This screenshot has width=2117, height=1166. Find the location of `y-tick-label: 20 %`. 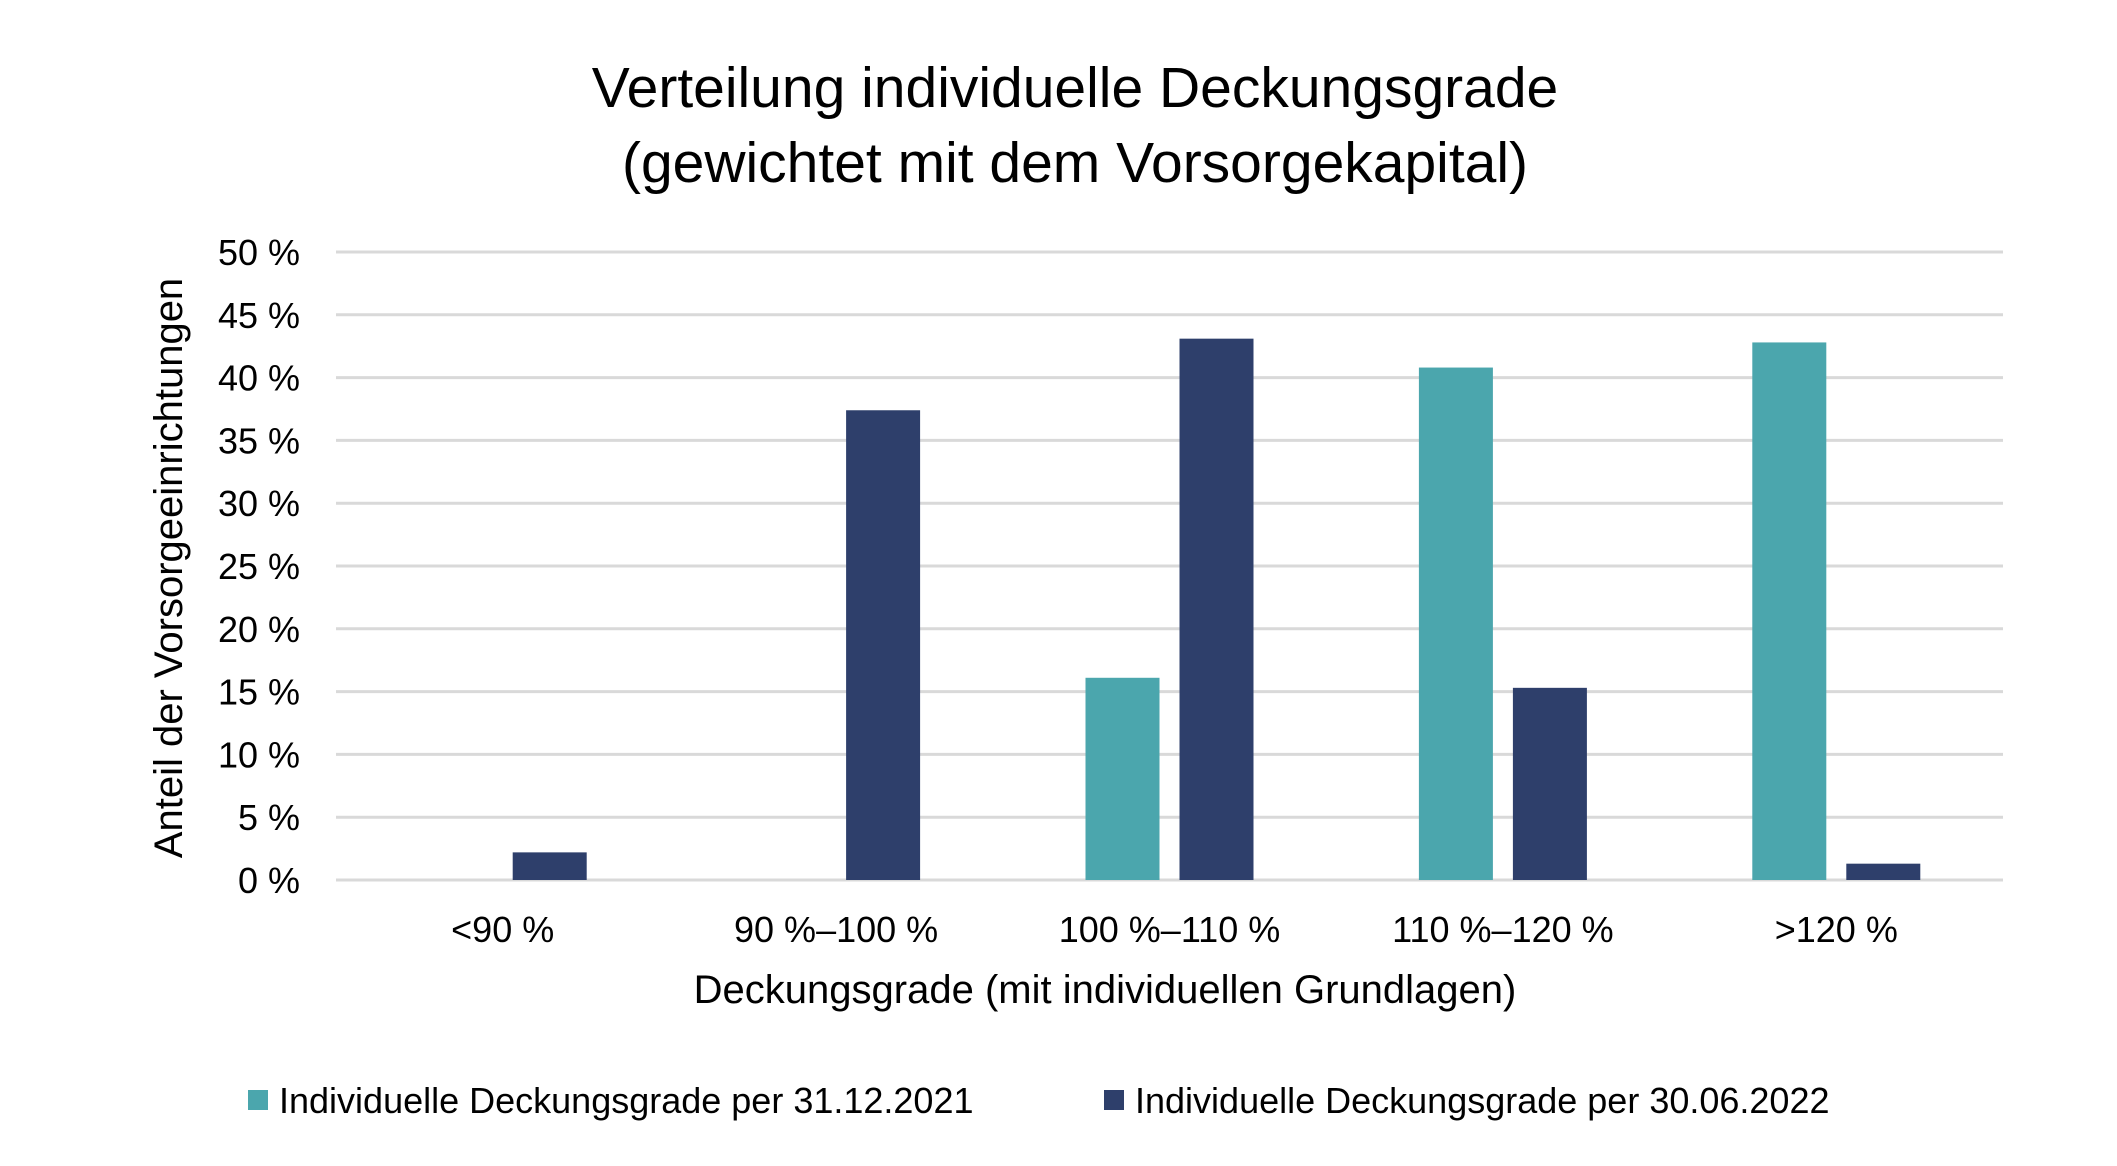

y-tick-label: 20 % is located at coordinates (259, 629).